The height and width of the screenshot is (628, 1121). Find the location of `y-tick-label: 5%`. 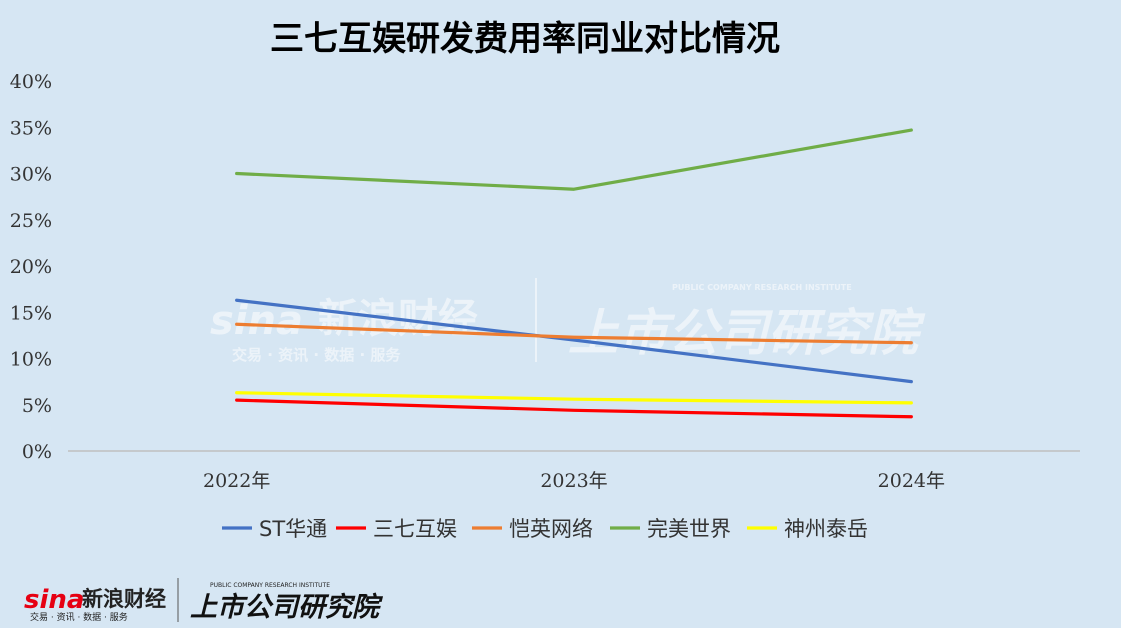

y-tick-label: 5% is located at coordinates (37, 406).